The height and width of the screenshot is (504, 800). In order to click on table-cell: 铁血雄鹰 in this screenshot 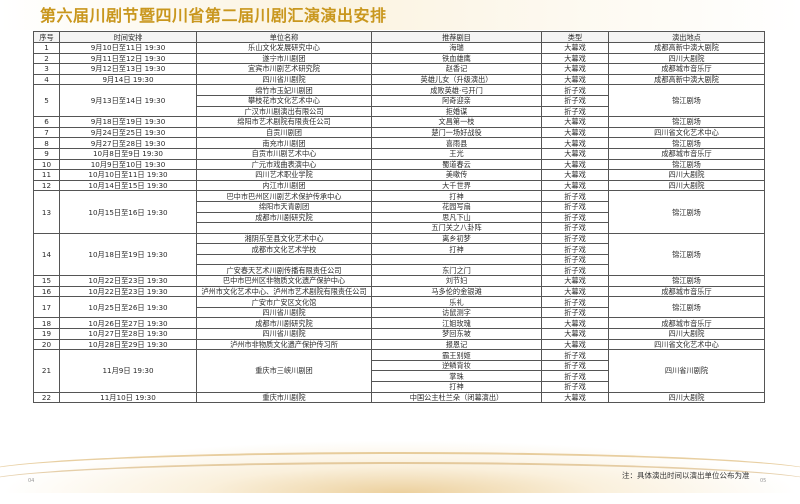, I will do `click(456, 58)`.